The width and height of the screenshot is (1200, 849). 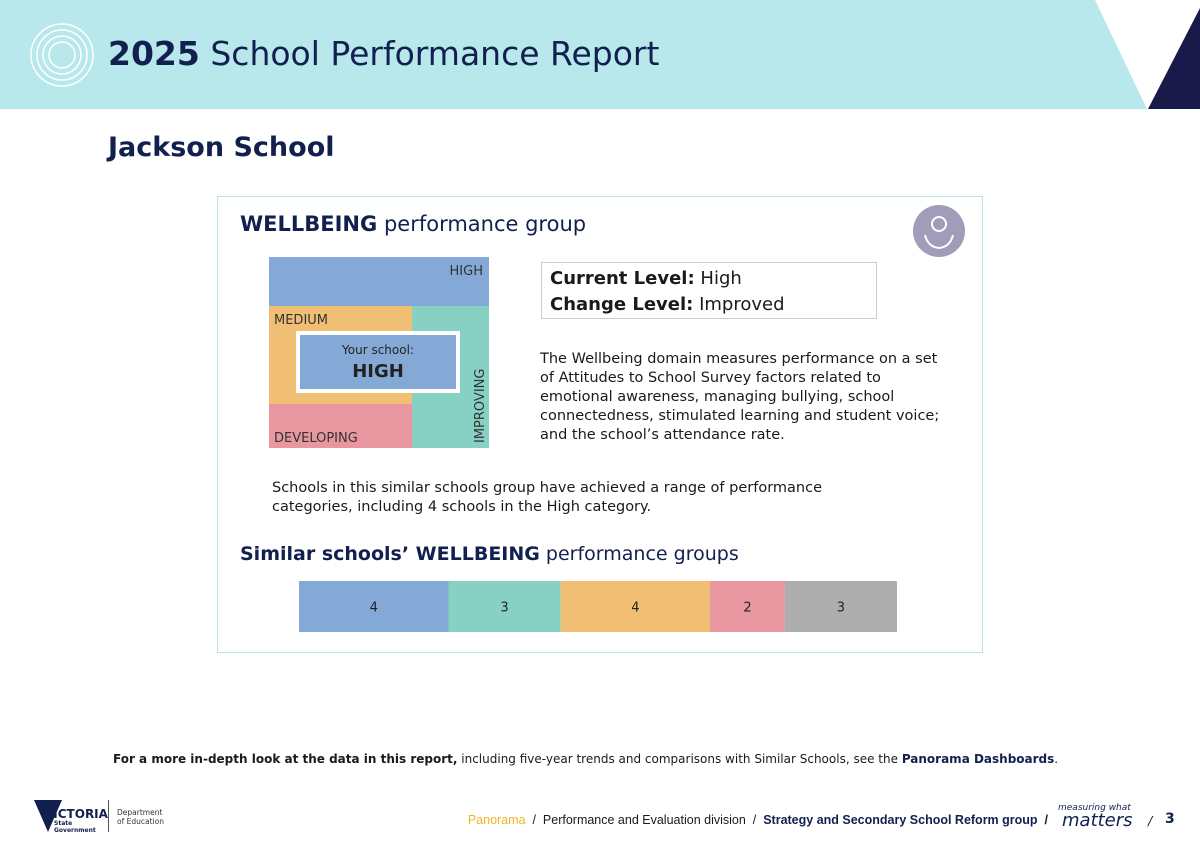 What do you see at coordinates (622, 278) in the screenshot?
I see `label: Current Level:` at bounding box center [622, 278].